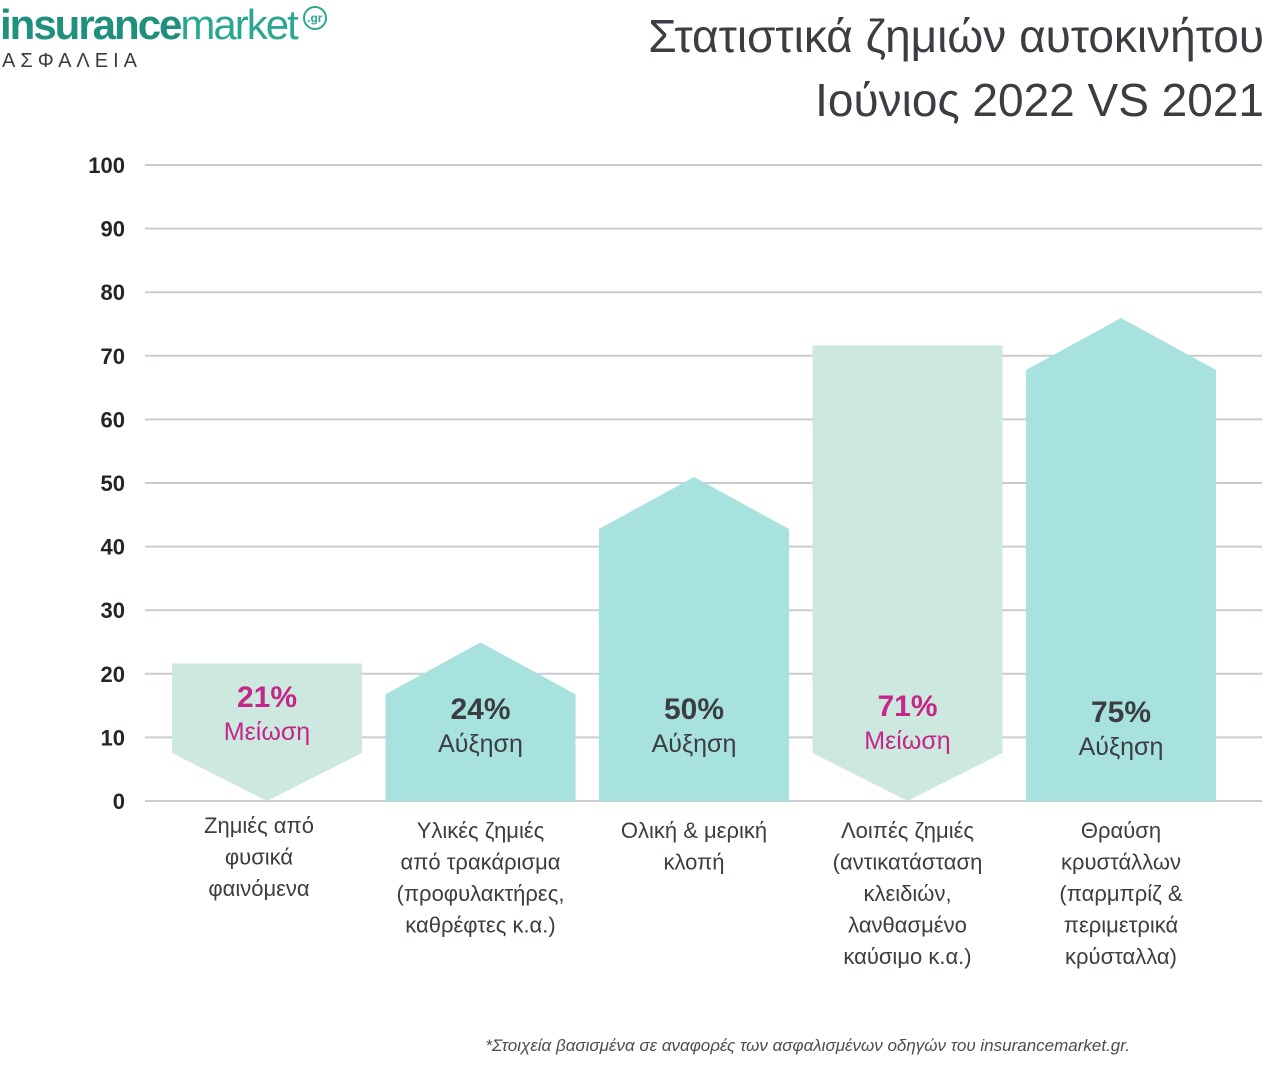 The image size is (1280, 1073). What do you see at coordinates (1121, 925) in the screenshot?
I see `category-label: περιμετρικά` at bounding box center [1121, 925].